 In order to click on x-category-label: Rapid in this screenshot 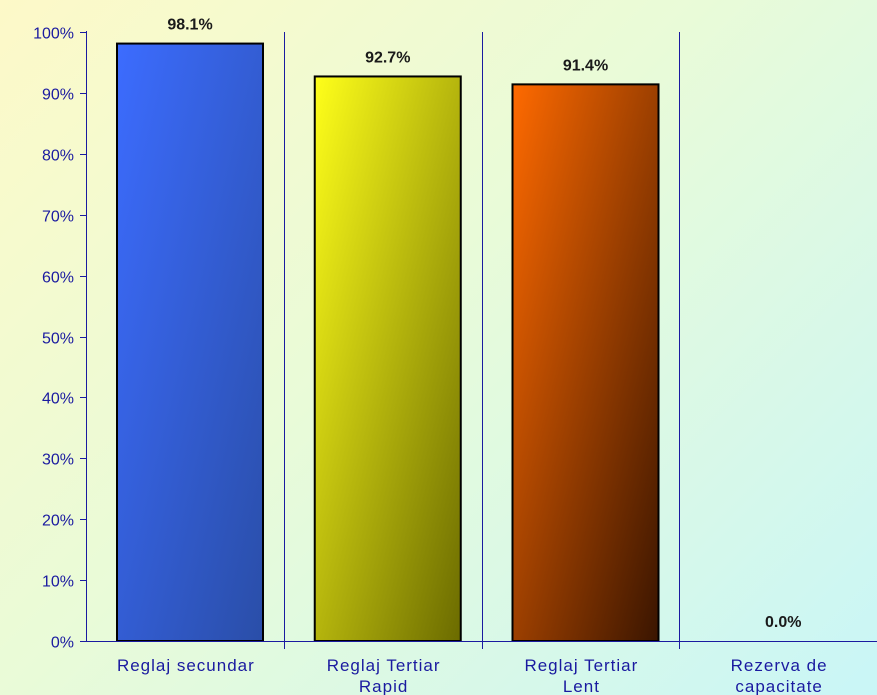, I will do `click(383, 686)`.